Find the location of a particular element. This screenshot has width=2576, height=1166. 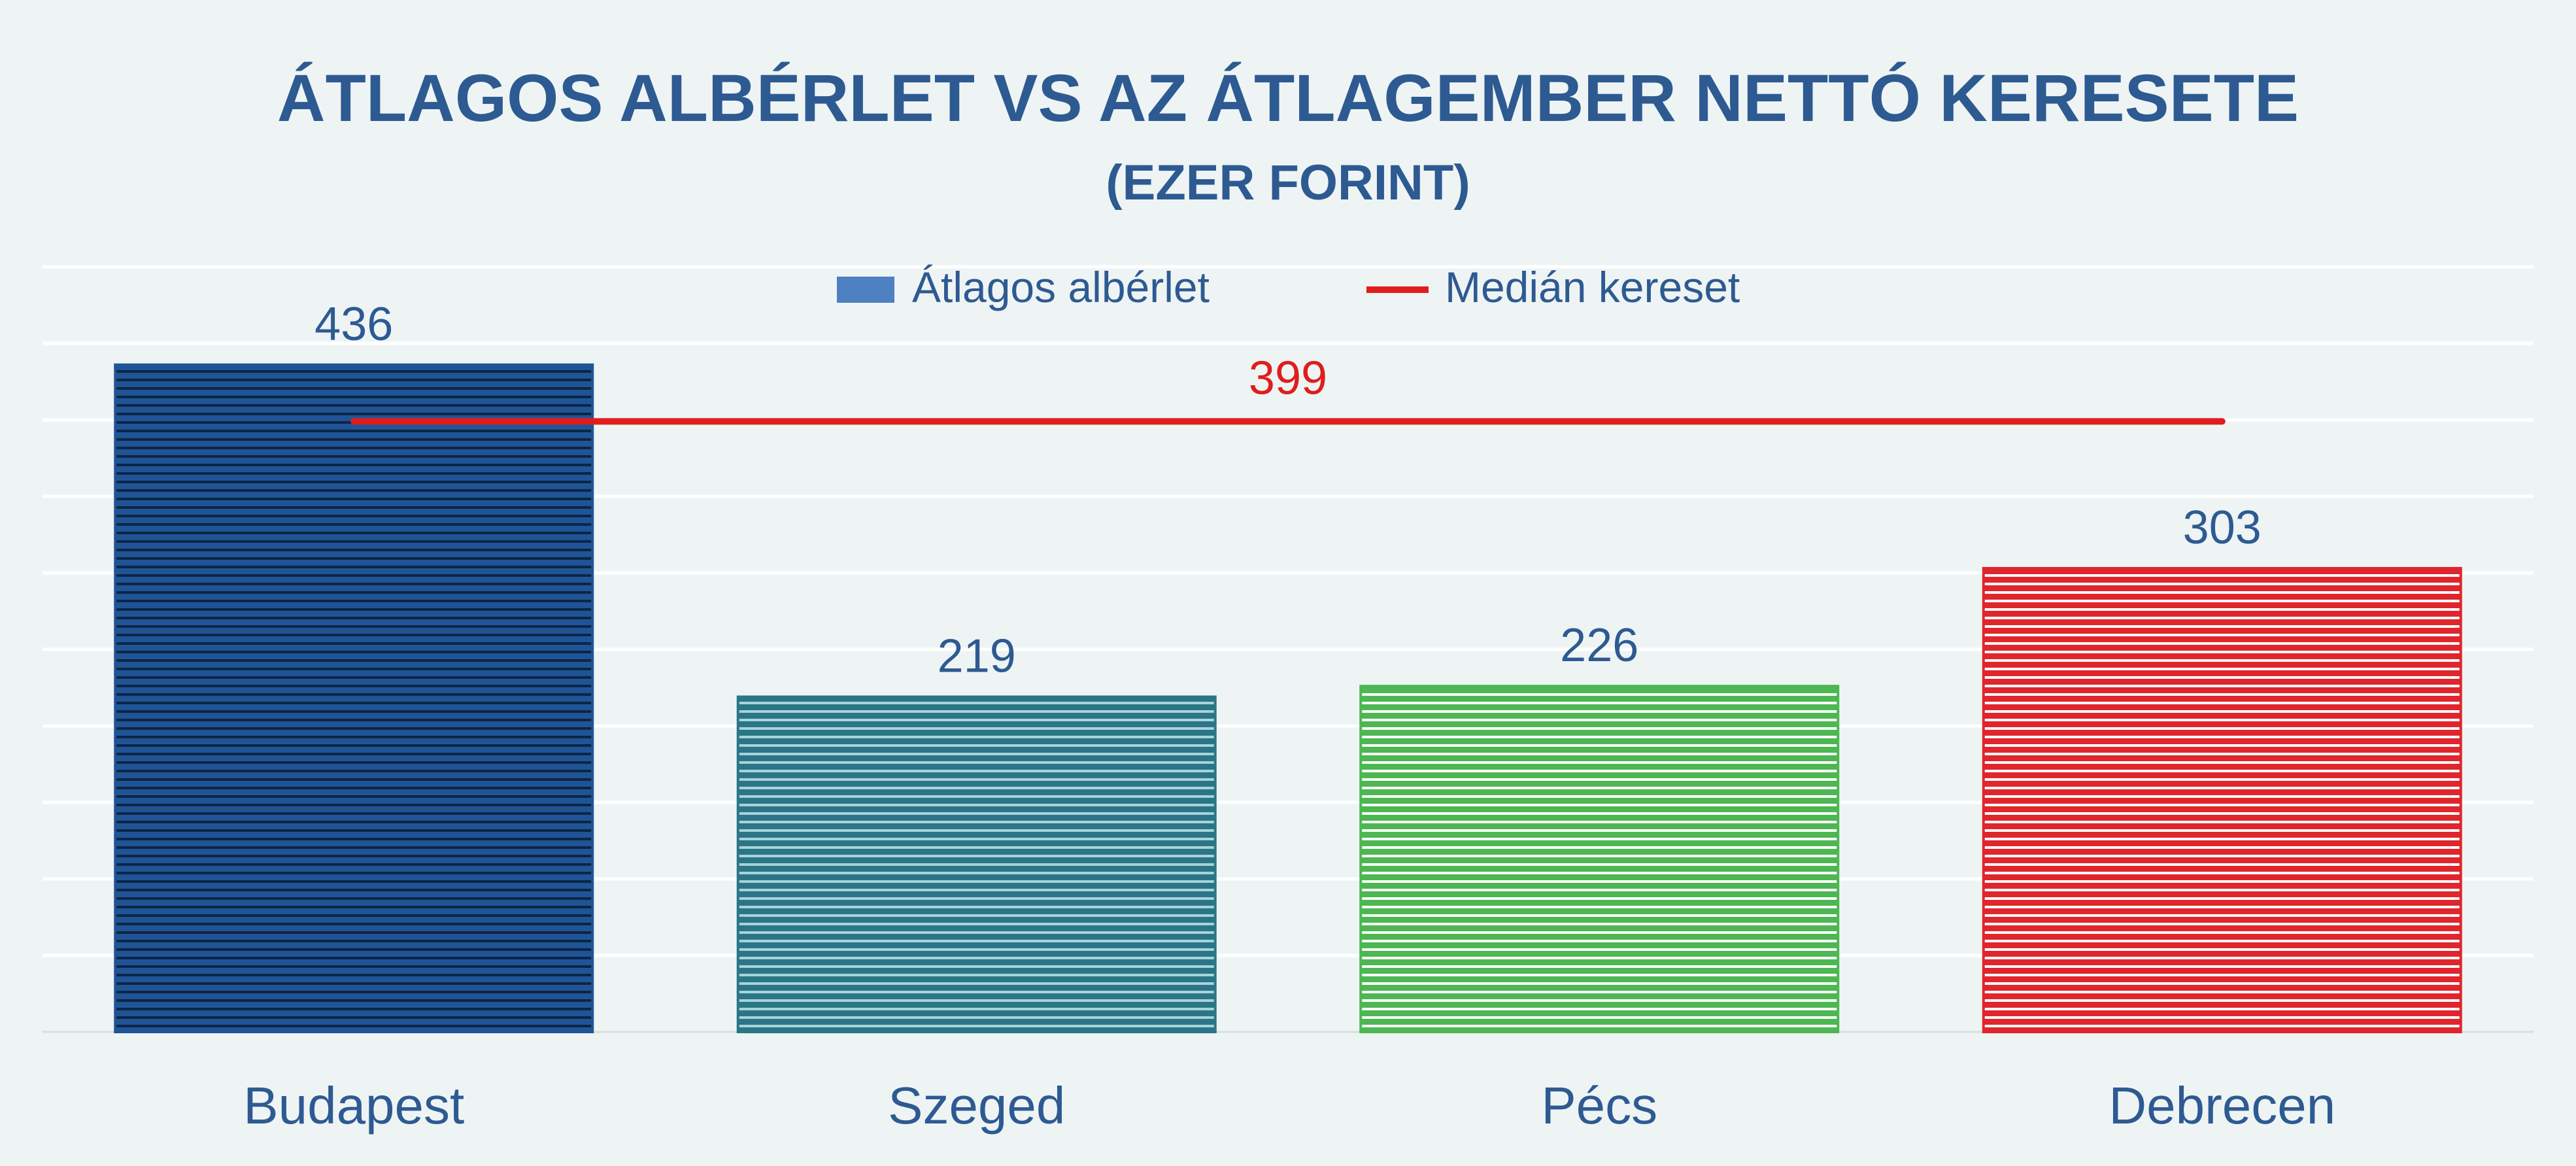

bar-szeged is located at coordinates (976, 864).